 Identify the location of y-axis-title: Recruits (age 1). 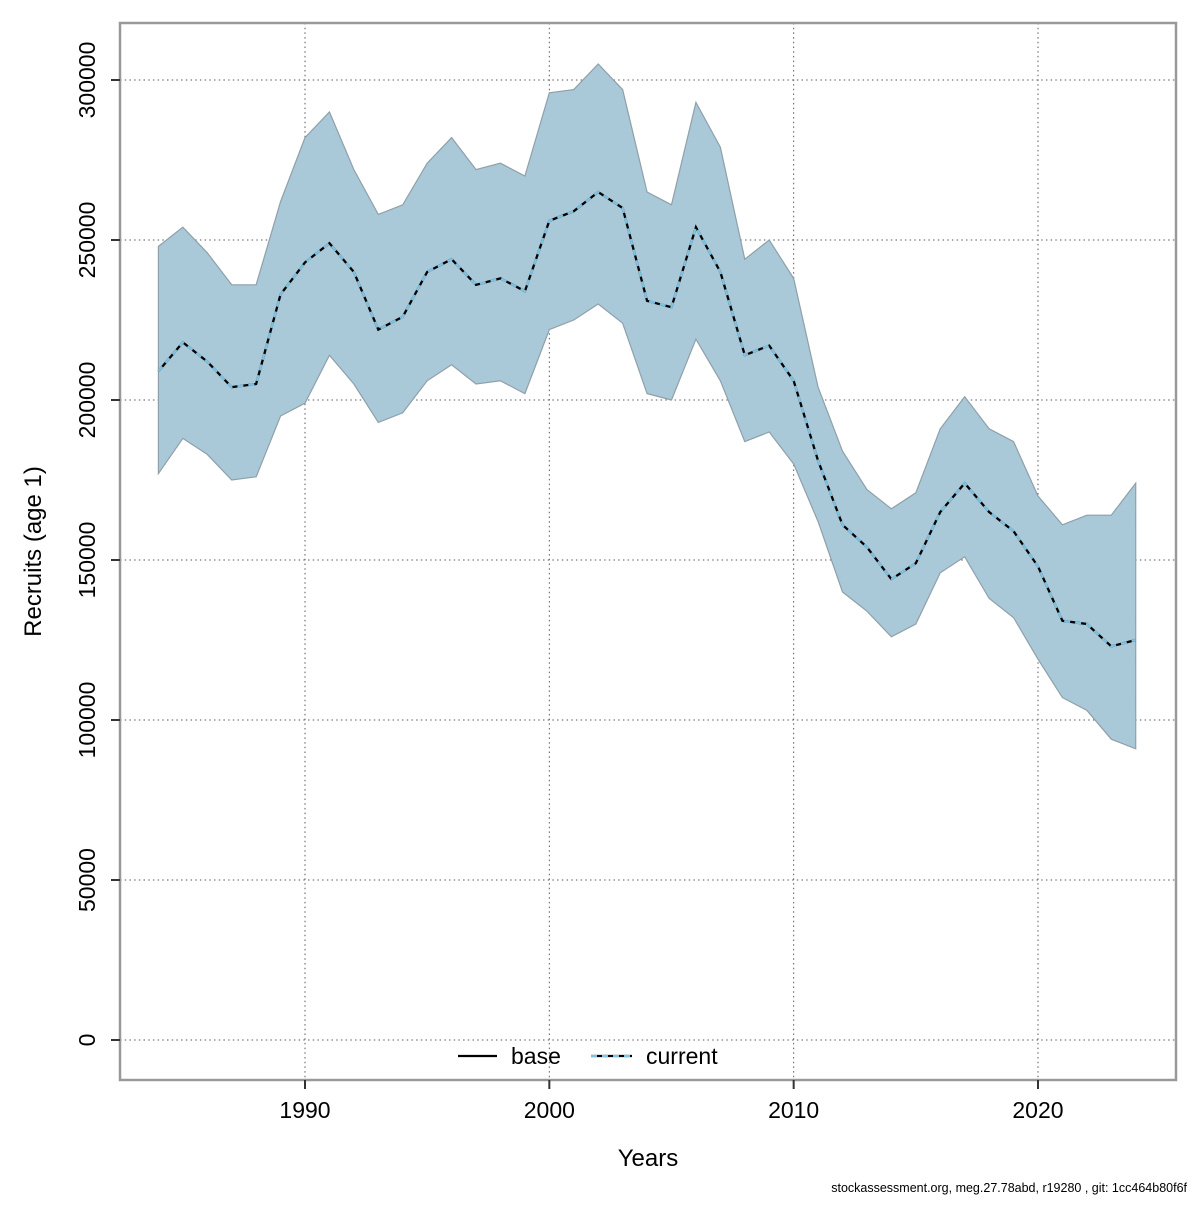
(33, 551).